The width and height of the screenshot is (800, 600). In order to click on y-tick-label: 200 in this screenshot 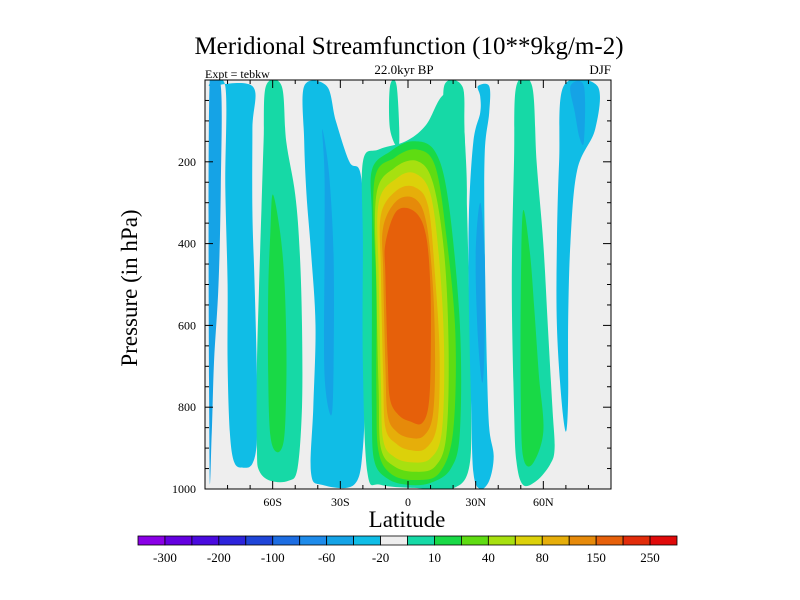, I will do `click(187, 162)`.